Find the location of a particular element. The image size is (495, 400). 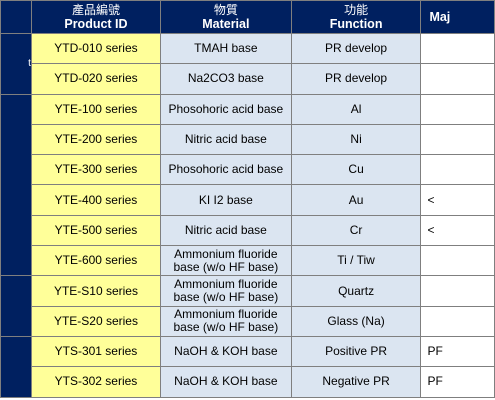

function-cell: Al is located at coordinates (356, 109).